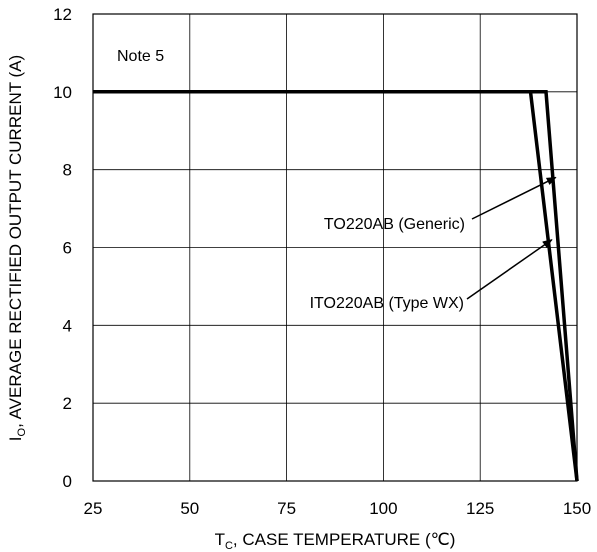 Image resolution: width=597 pixels, height=552 pixels. Describe the element at coordinates (387, 303) in the screenshot. I see `annotation-ito220ab: ITO220AB (Type WX)` at that location.